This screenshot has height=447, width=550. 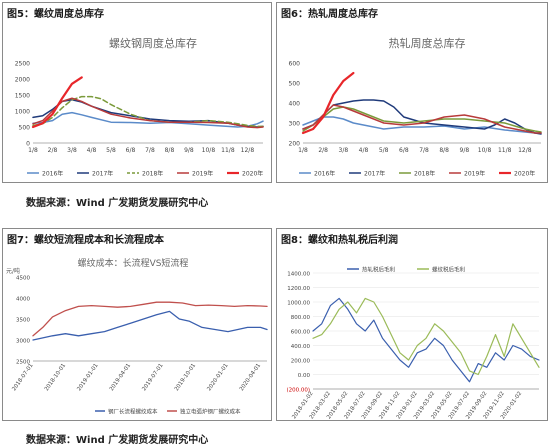 I want to click on y-tick-label: 400.00, so click(x=301, y=347).